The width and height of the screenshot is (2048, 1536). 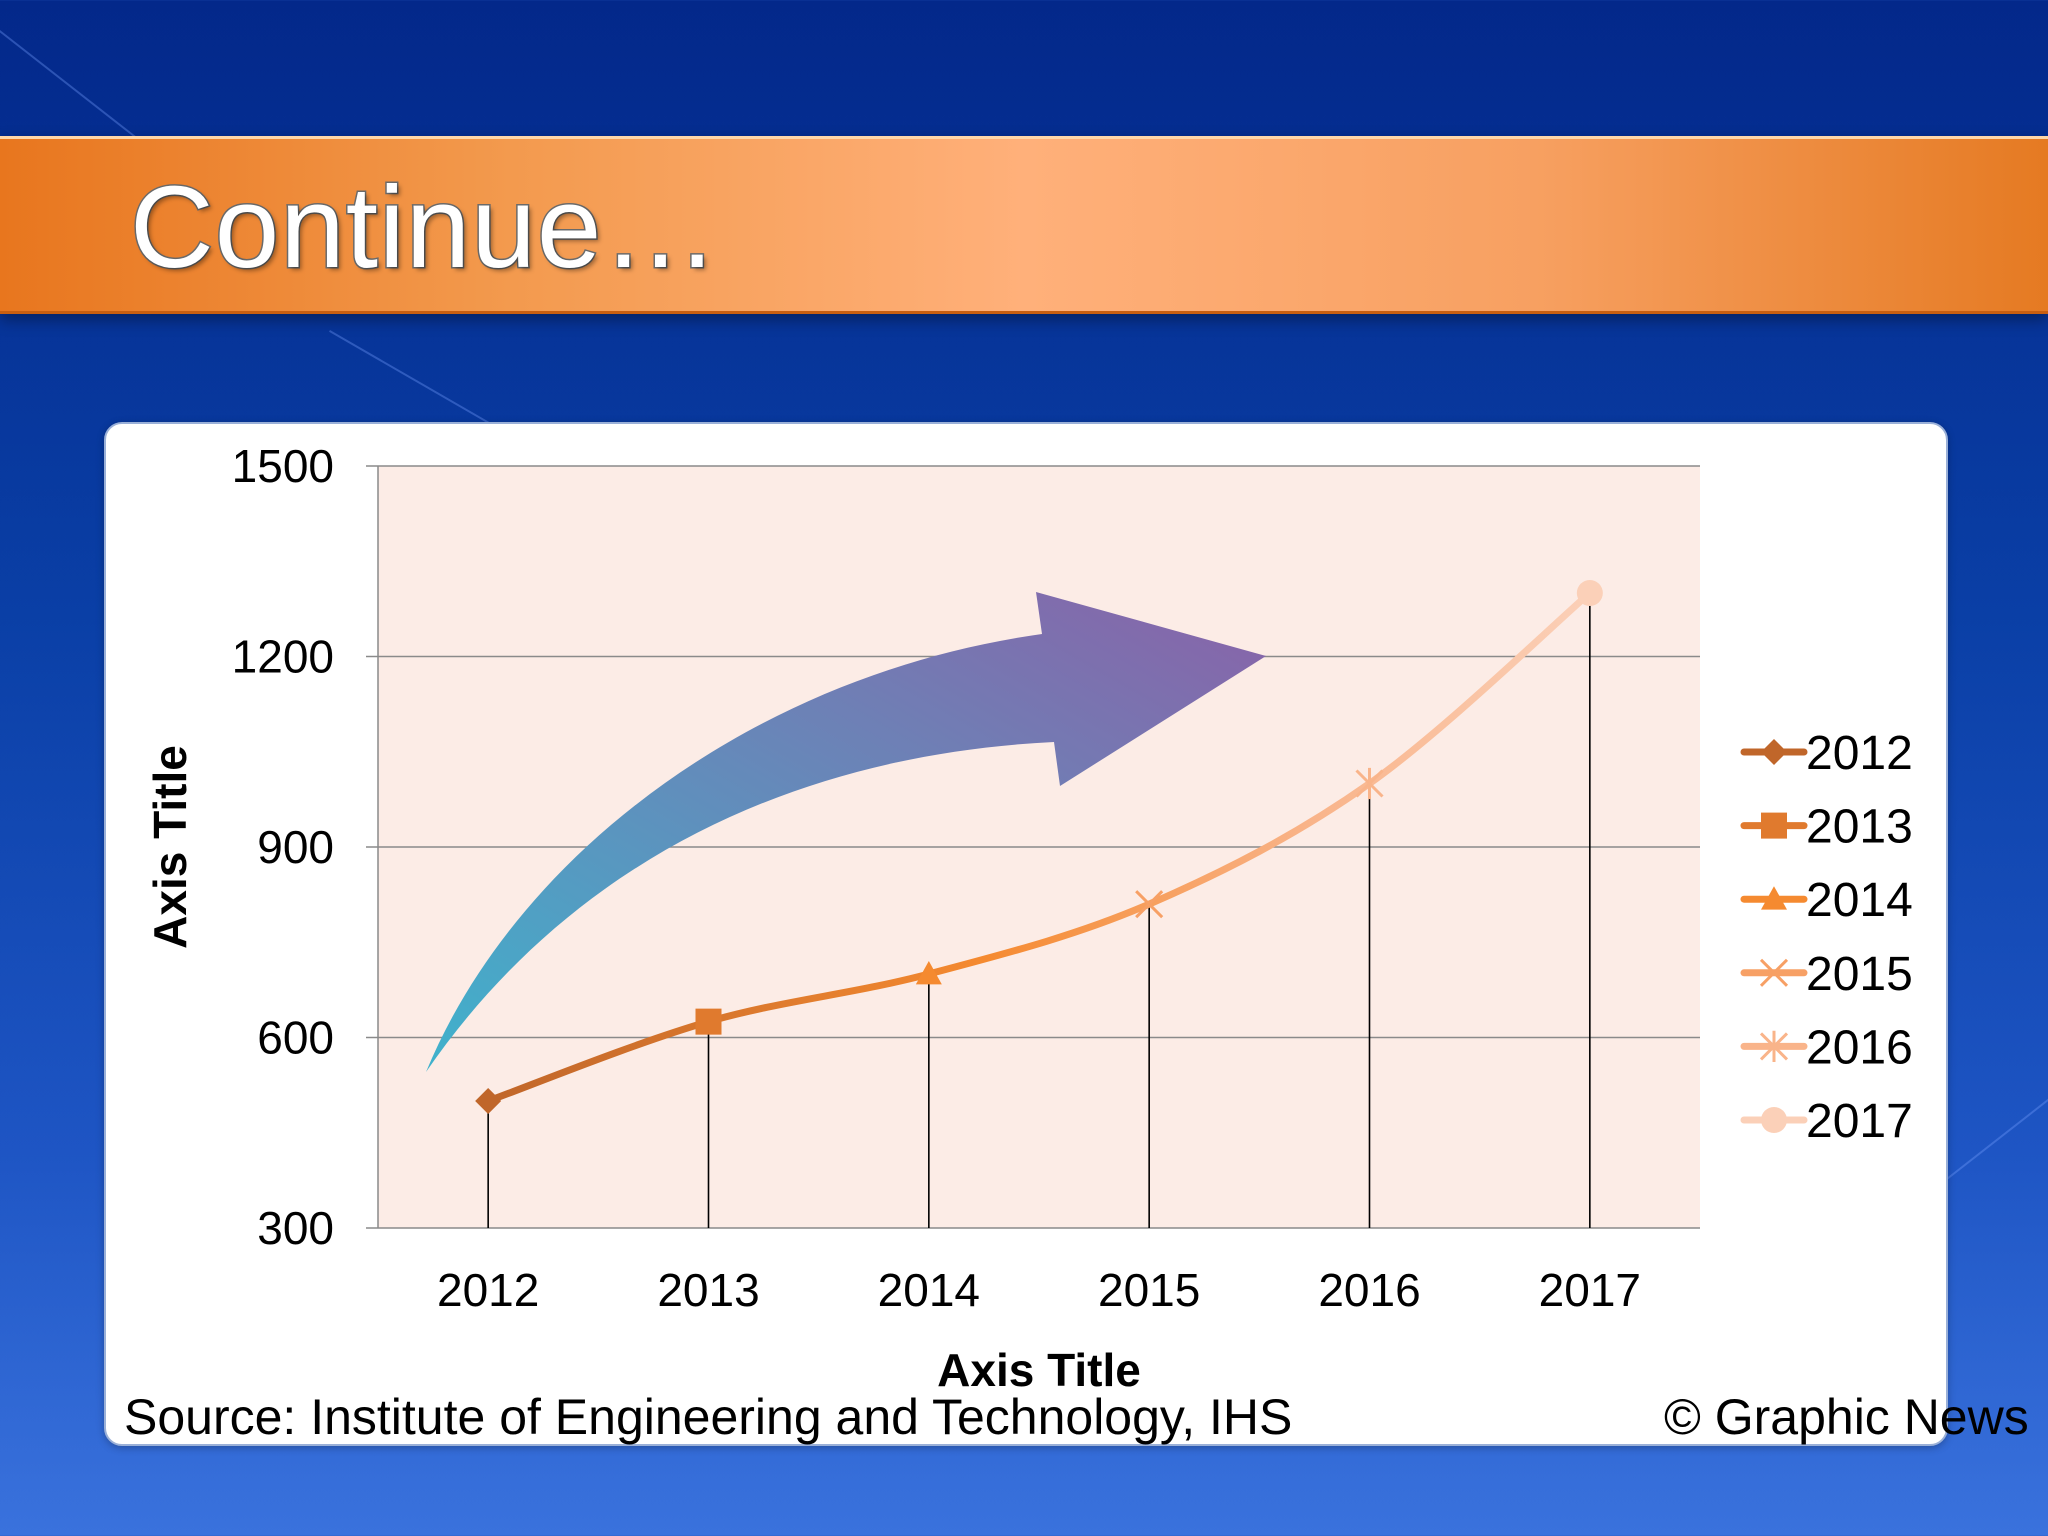 I want to click on legend-item: 2013, so click(x=1826, y=827).